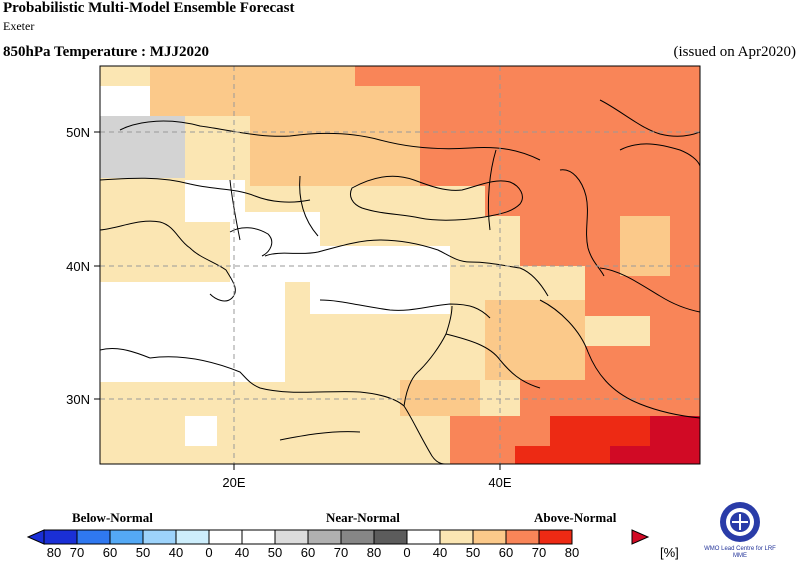 The width and height of the screenshot is (800, 565). Describe the element at coordinates (640, 537) in the screenshot. I see `legend-arrow-right` at that location.